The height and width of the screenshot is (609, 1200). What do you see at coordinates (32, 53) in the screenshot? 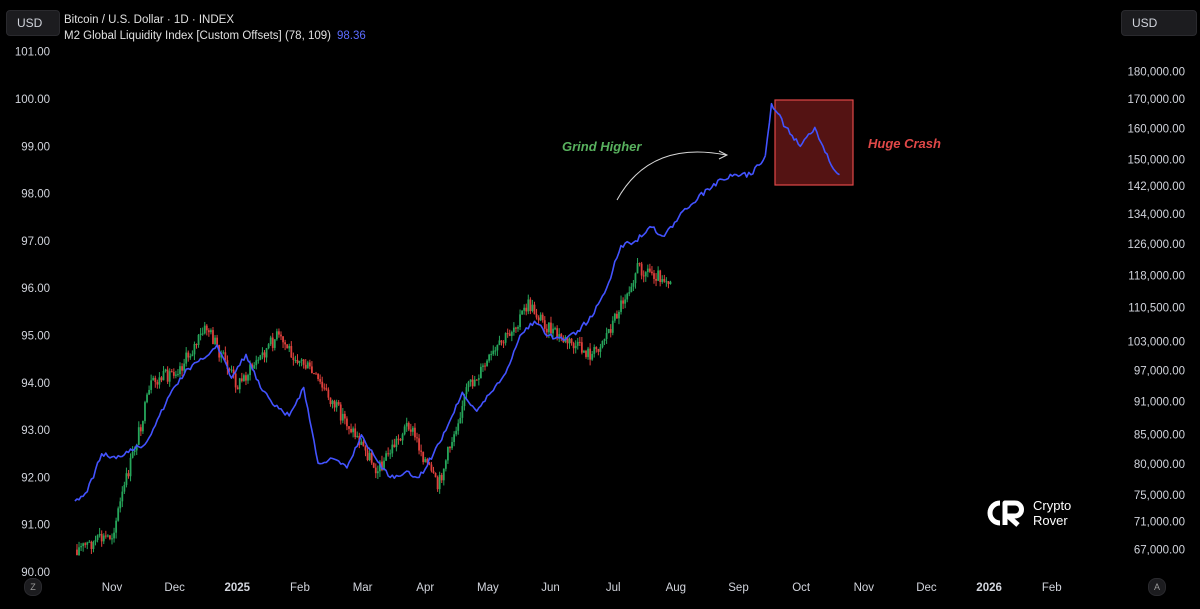
I see `left-tick-label: 101.00` at bounding box center [32, 53].